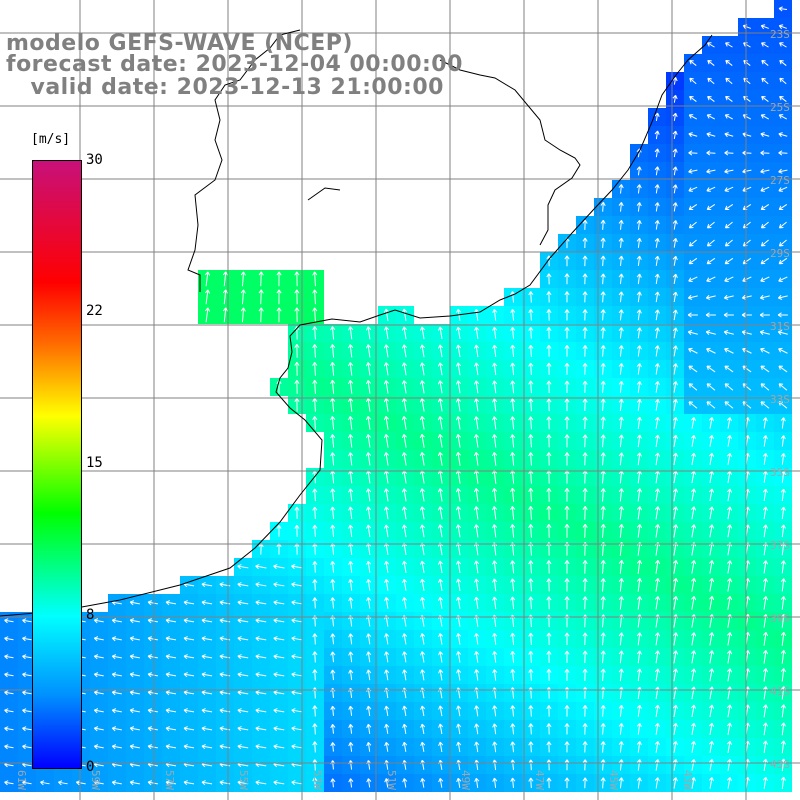  Describe the element at coordinates (21, 780) in the screenshot. I see `longitude-label: 61W` at that location.